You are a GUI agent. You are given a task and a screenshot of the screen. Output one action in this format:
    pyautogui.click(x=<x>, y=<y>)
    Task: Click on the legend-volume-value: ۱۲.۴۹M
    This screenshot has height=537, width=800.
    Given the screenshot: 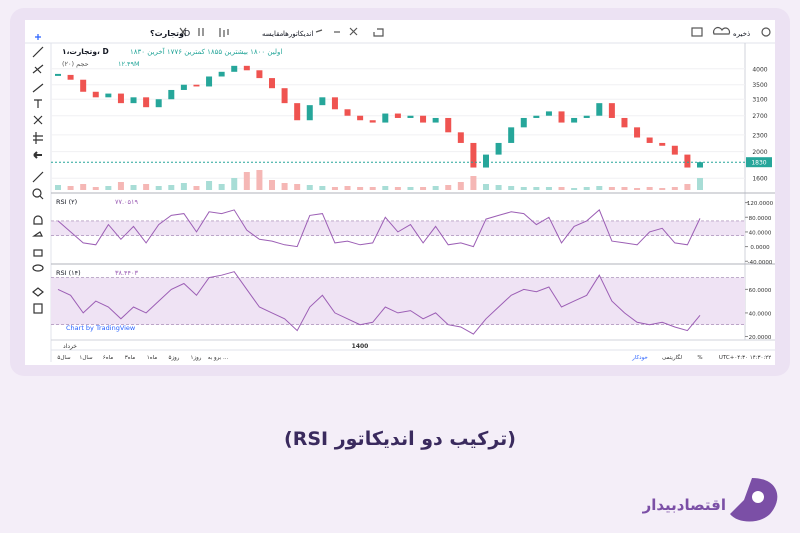 What is the action you would take?
    pyautogui.click(x=129, y=64)
    